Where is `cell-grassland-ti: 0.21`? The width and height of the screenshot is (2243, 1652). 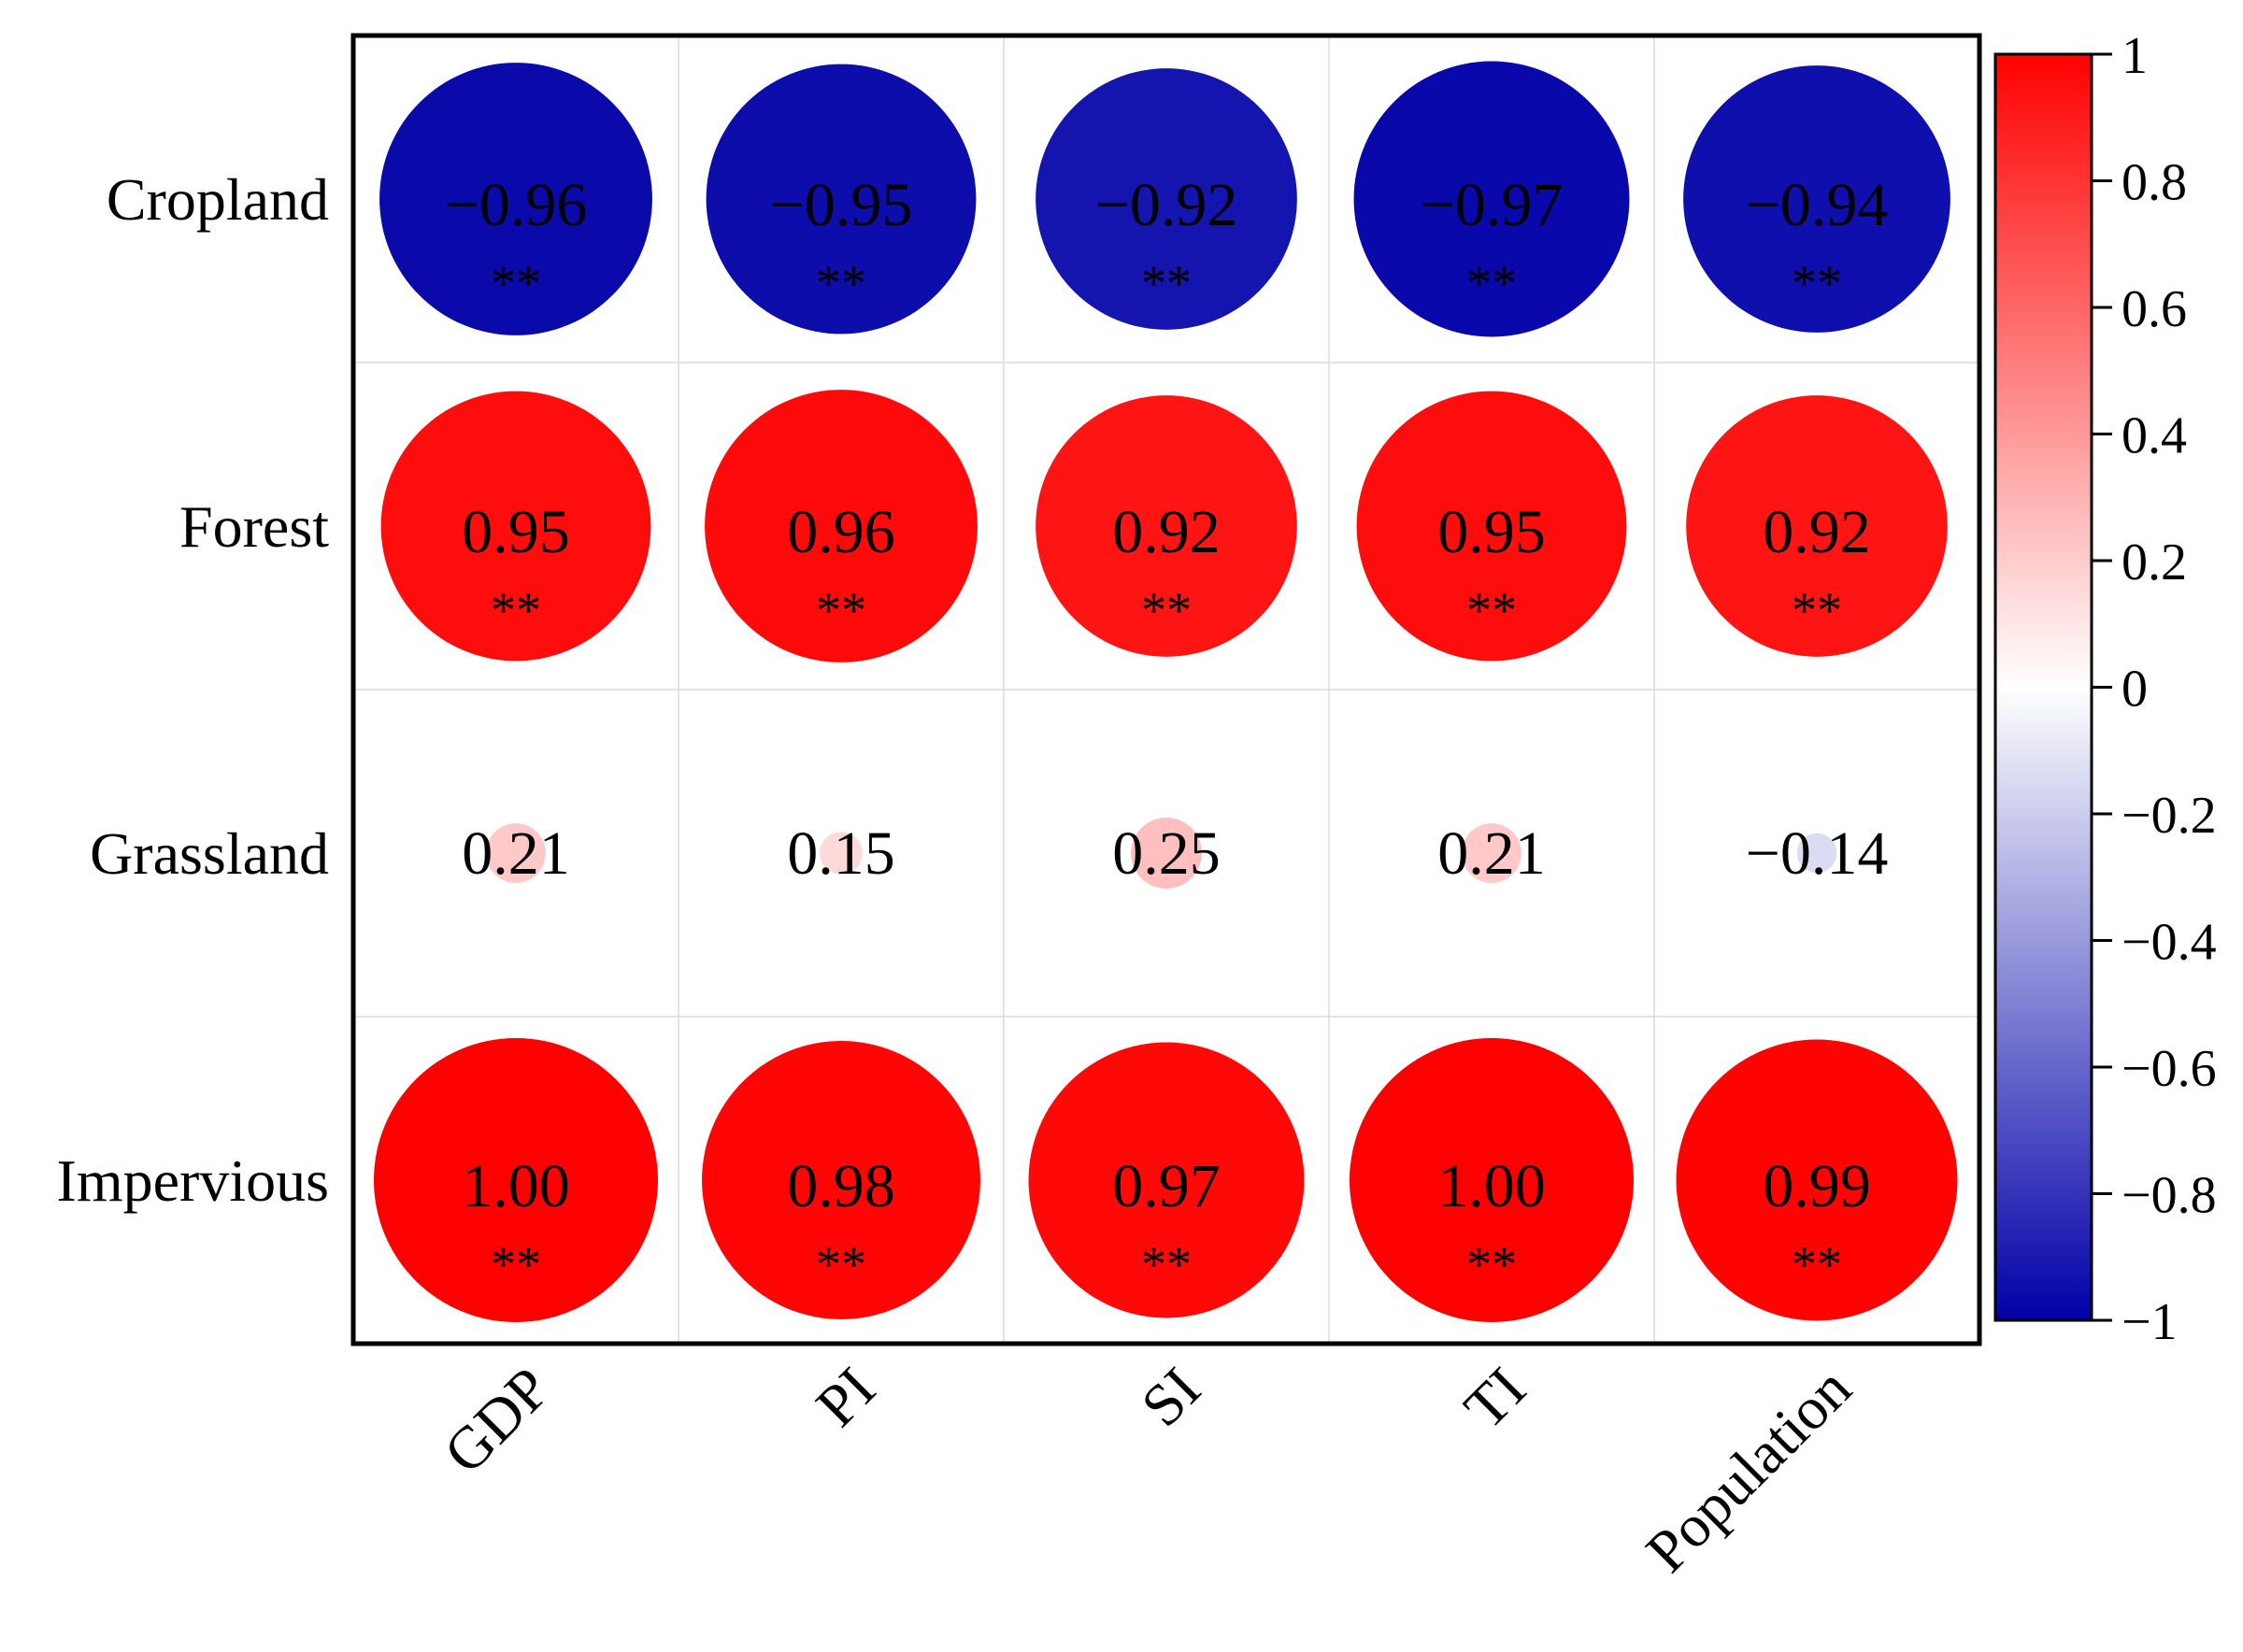
cell-grassland-ti: 0.21 is located at coordinates (1491, 854).